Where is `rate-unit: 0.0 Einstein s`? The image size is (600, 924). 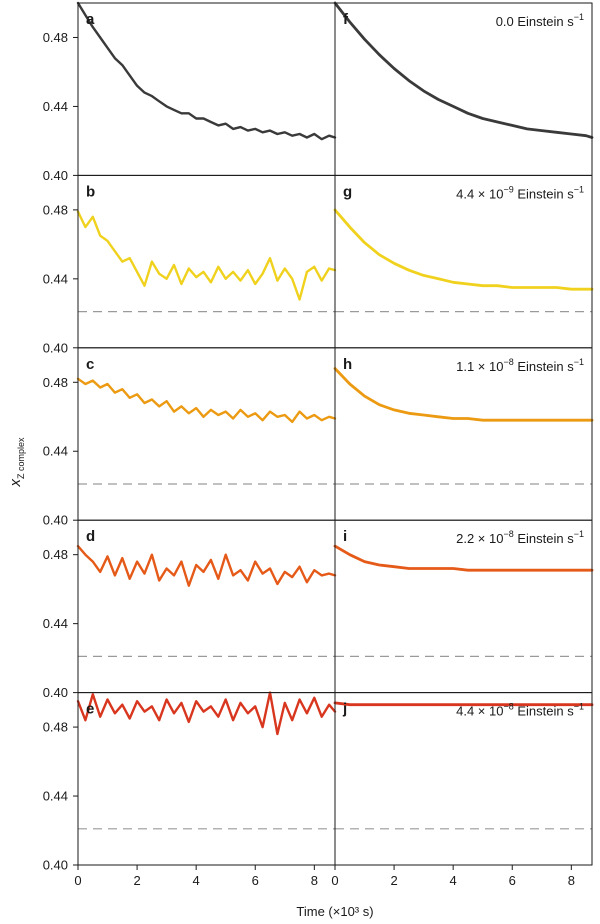
rate-unit: 0.0 Einstein s is located at coordinates (535, 21).